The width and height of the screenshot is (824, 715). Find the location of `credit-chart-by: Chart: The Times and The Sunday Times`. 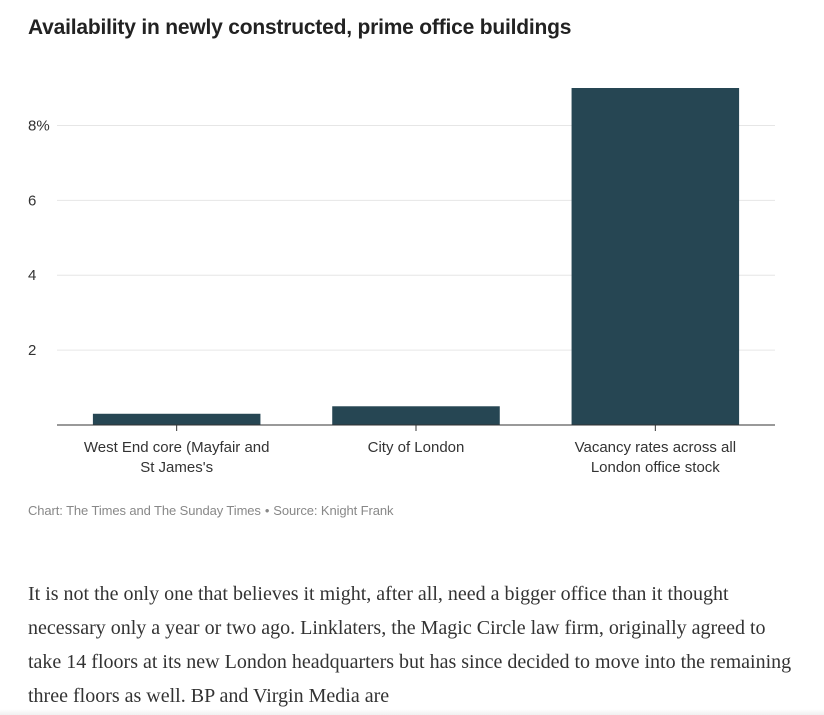

credit-chart-by: Chart: The Times and The Sunday Times is located at coordinates (144, 510).